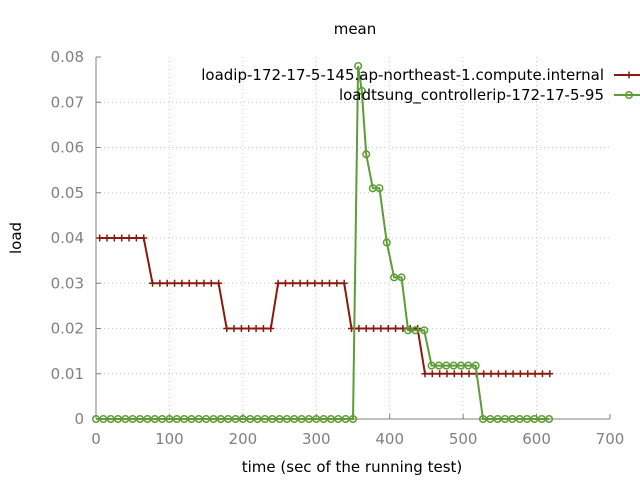 This screenshot has height=480, width=640. Describe the element at coordinates (67, 102) in the screenshot. I see `y-tick-label: 0.07` at that location.